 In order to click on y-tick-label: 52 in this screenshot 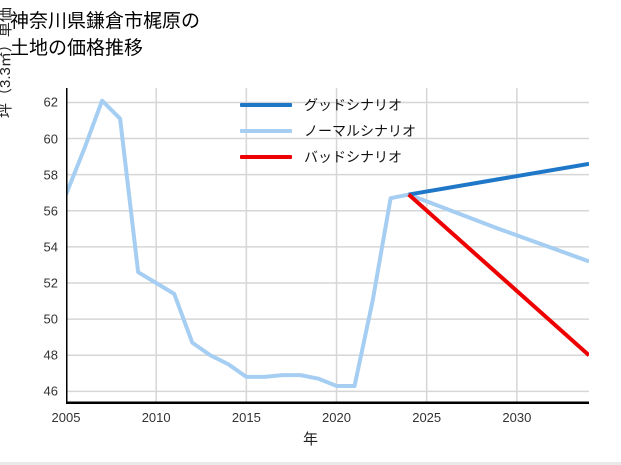, I will do `click(50, 283)`.